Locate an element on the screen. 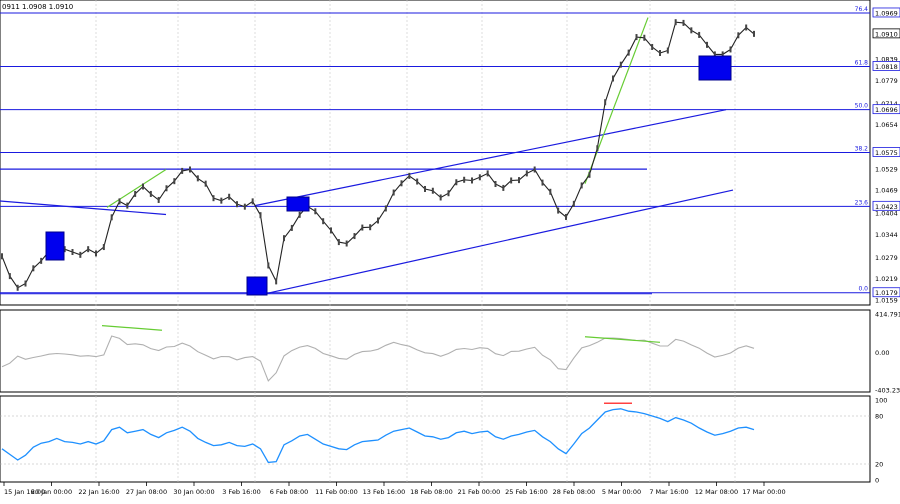 This screenshot has width=900, height=504. price-axis-tick: 1.0969 is located at coordinates (886, 13).